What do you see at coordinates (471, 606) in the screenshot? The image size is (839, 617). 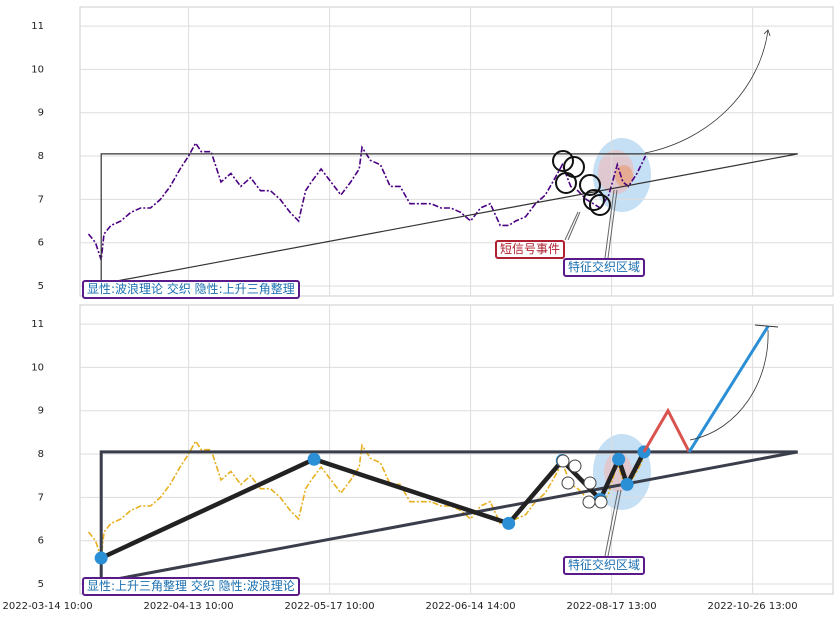 I see `x-tick-label: 2022-06-14 14:00` at bounding box center [471, 606].